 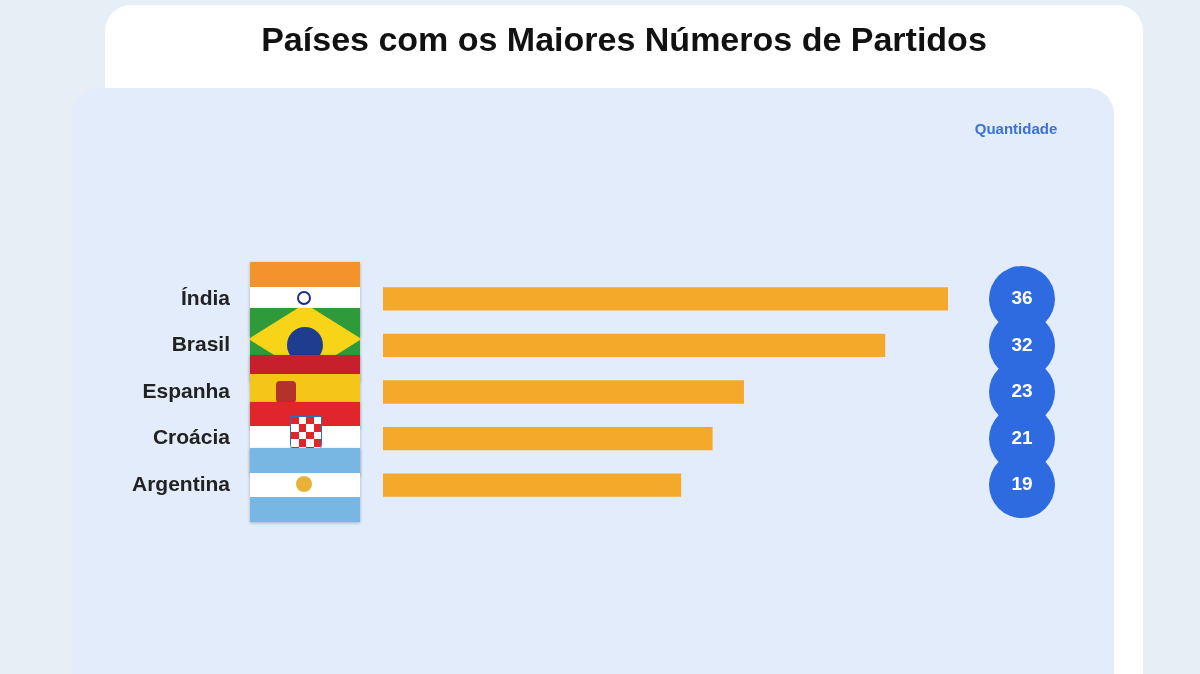 What do you see at coordinates (200, 344) in the screenshot?
I see `y-tick-label: Brasil` at bounding box center [200, 344].